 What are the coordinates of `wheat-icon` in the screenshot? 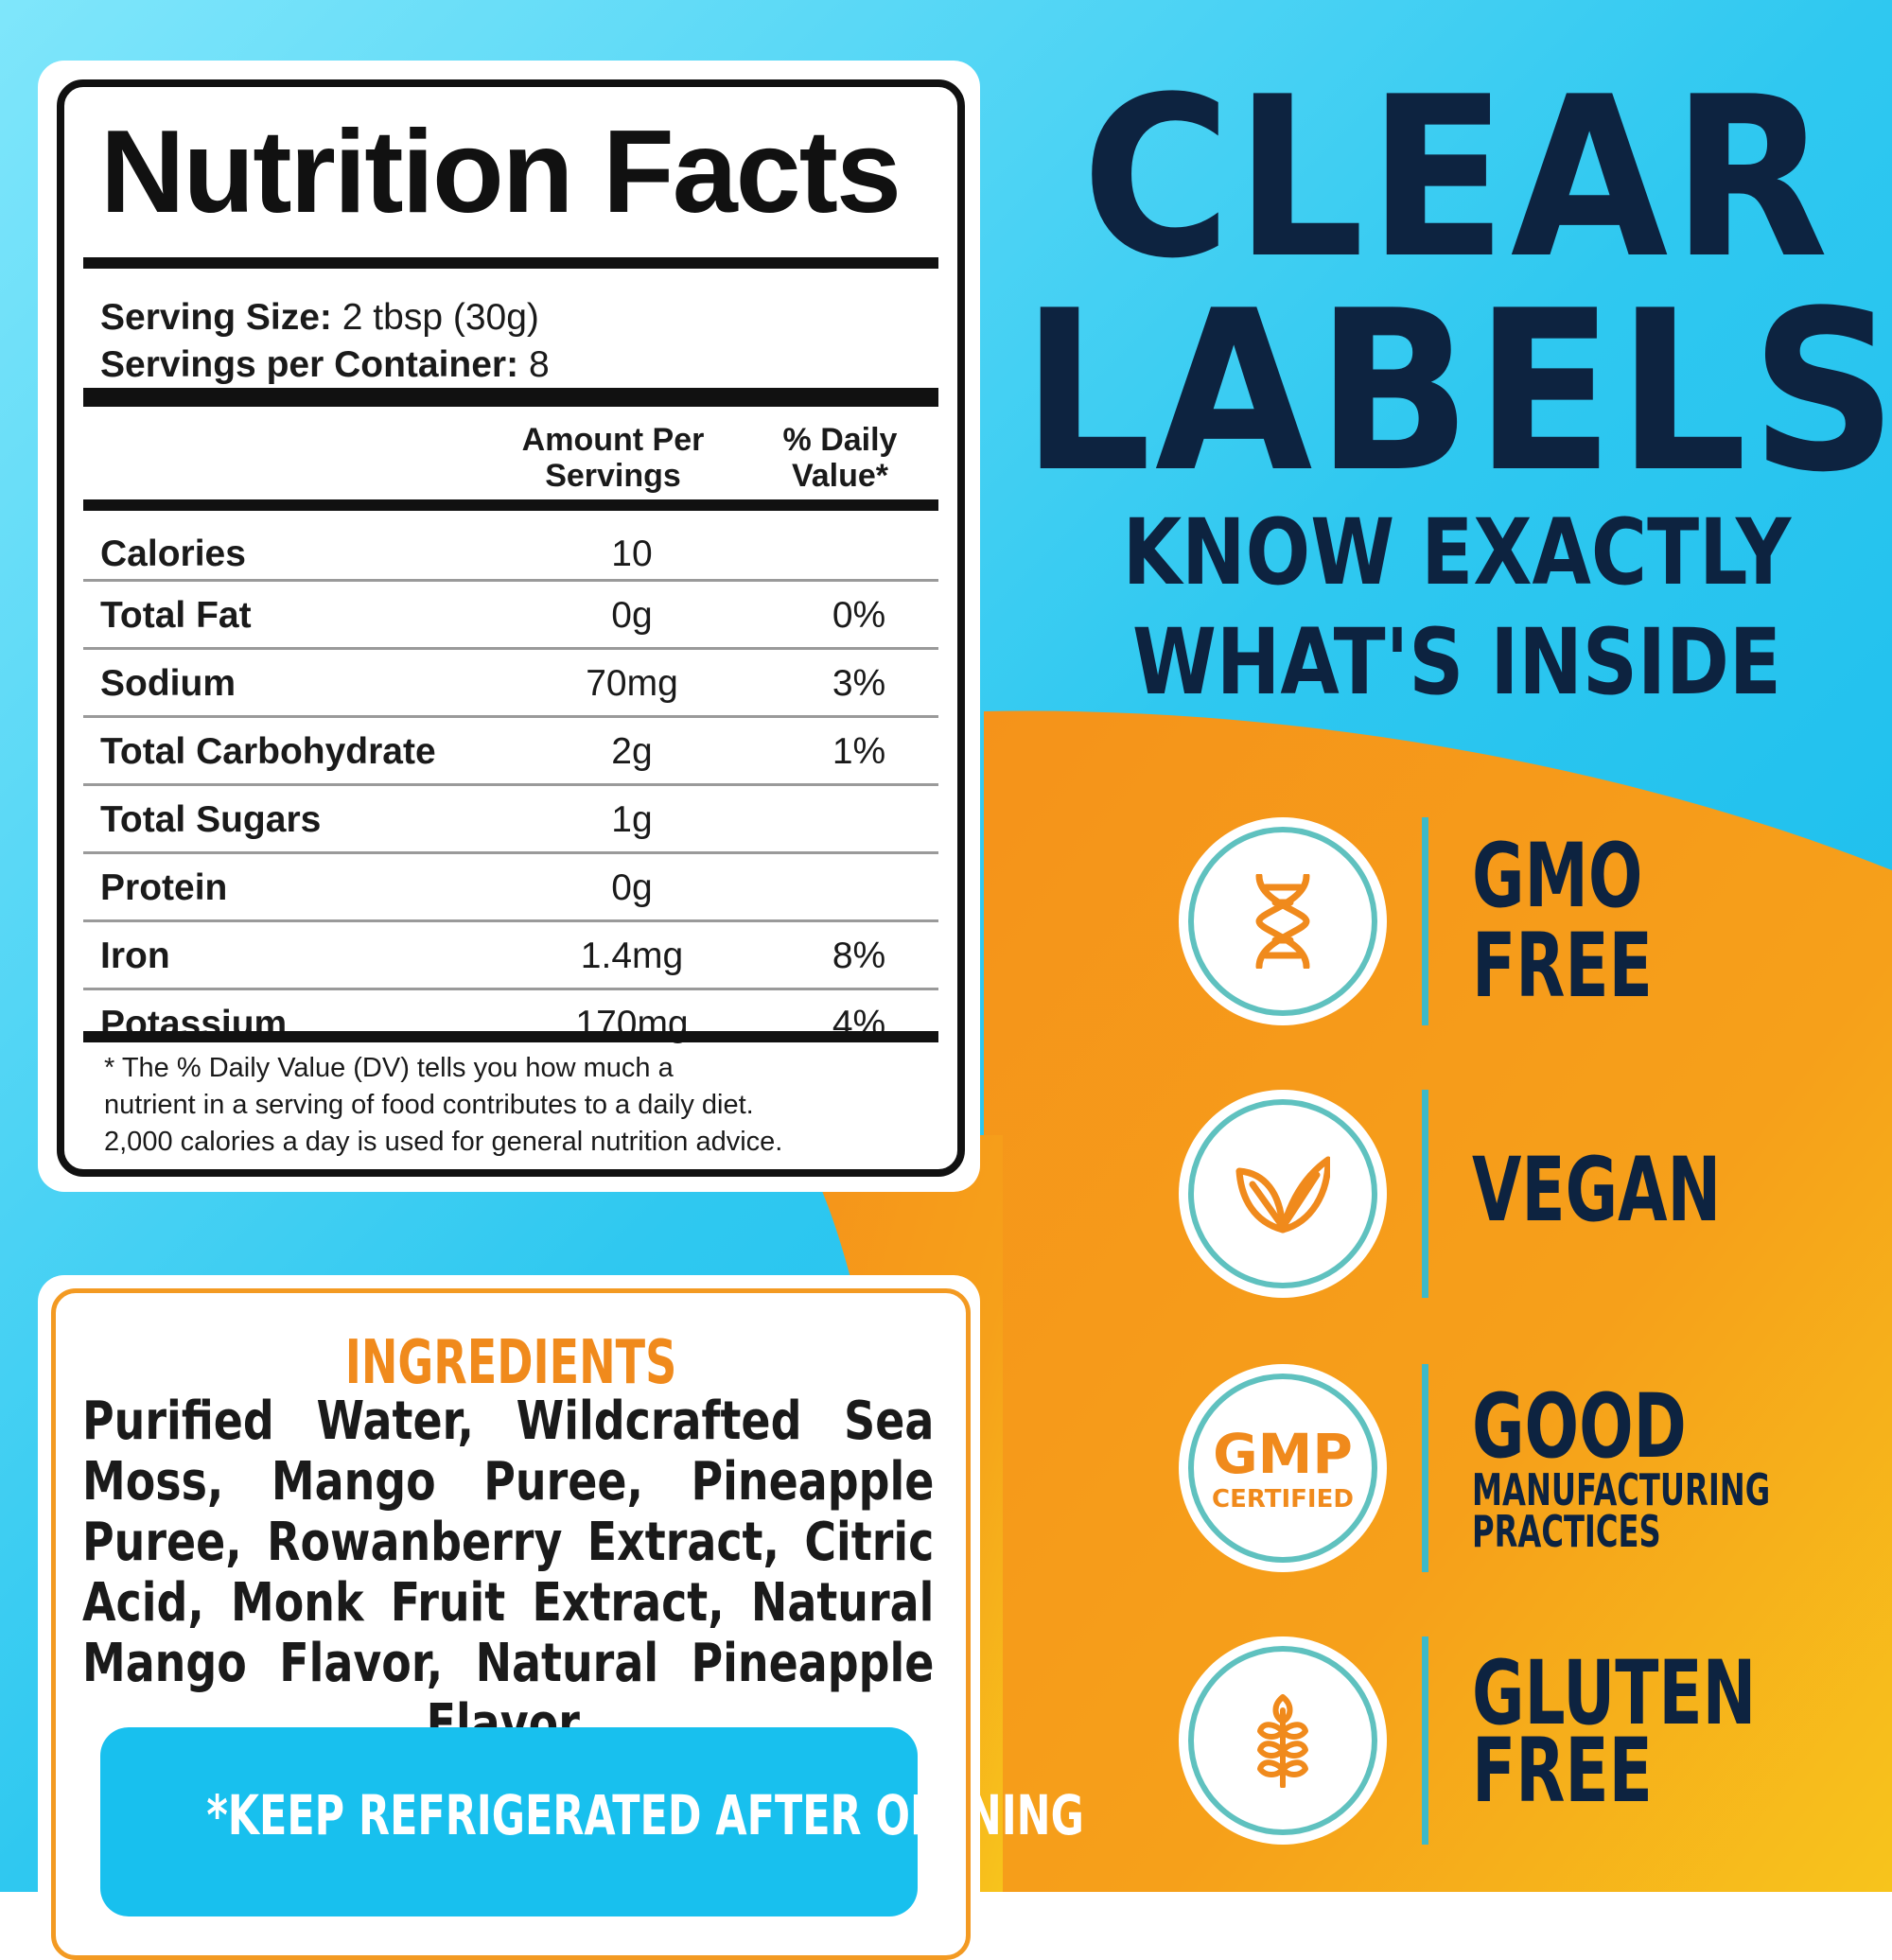 It's located at (1282, 1741).